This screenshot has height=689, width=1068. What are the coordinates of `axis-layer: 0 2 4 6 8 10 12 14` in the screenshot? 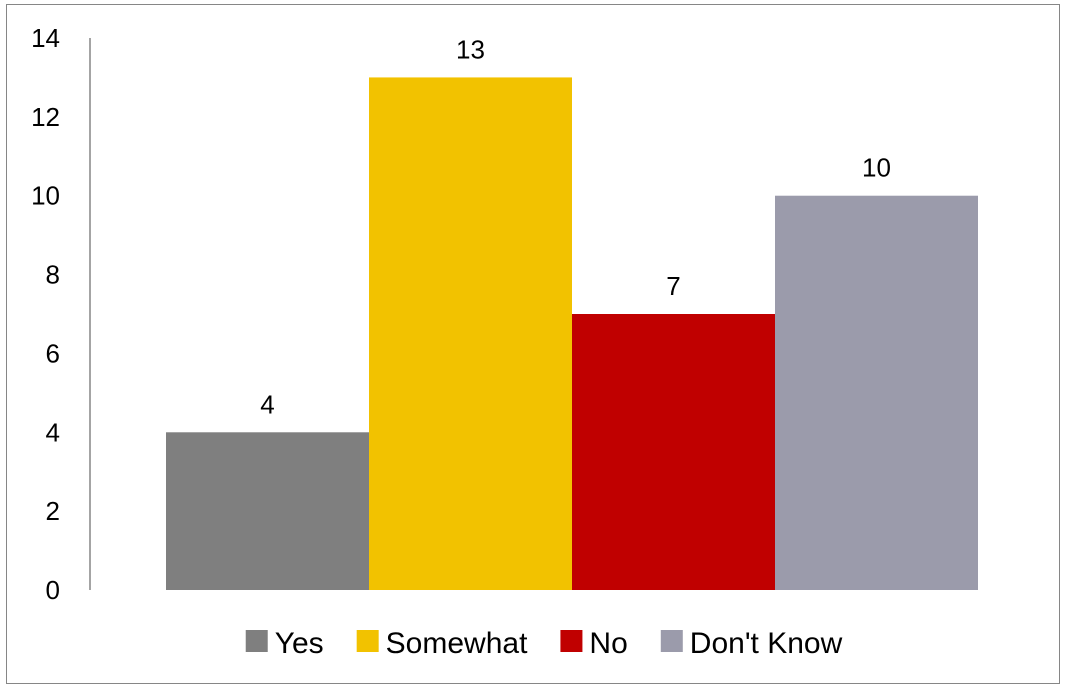 It's located at (61, 314).